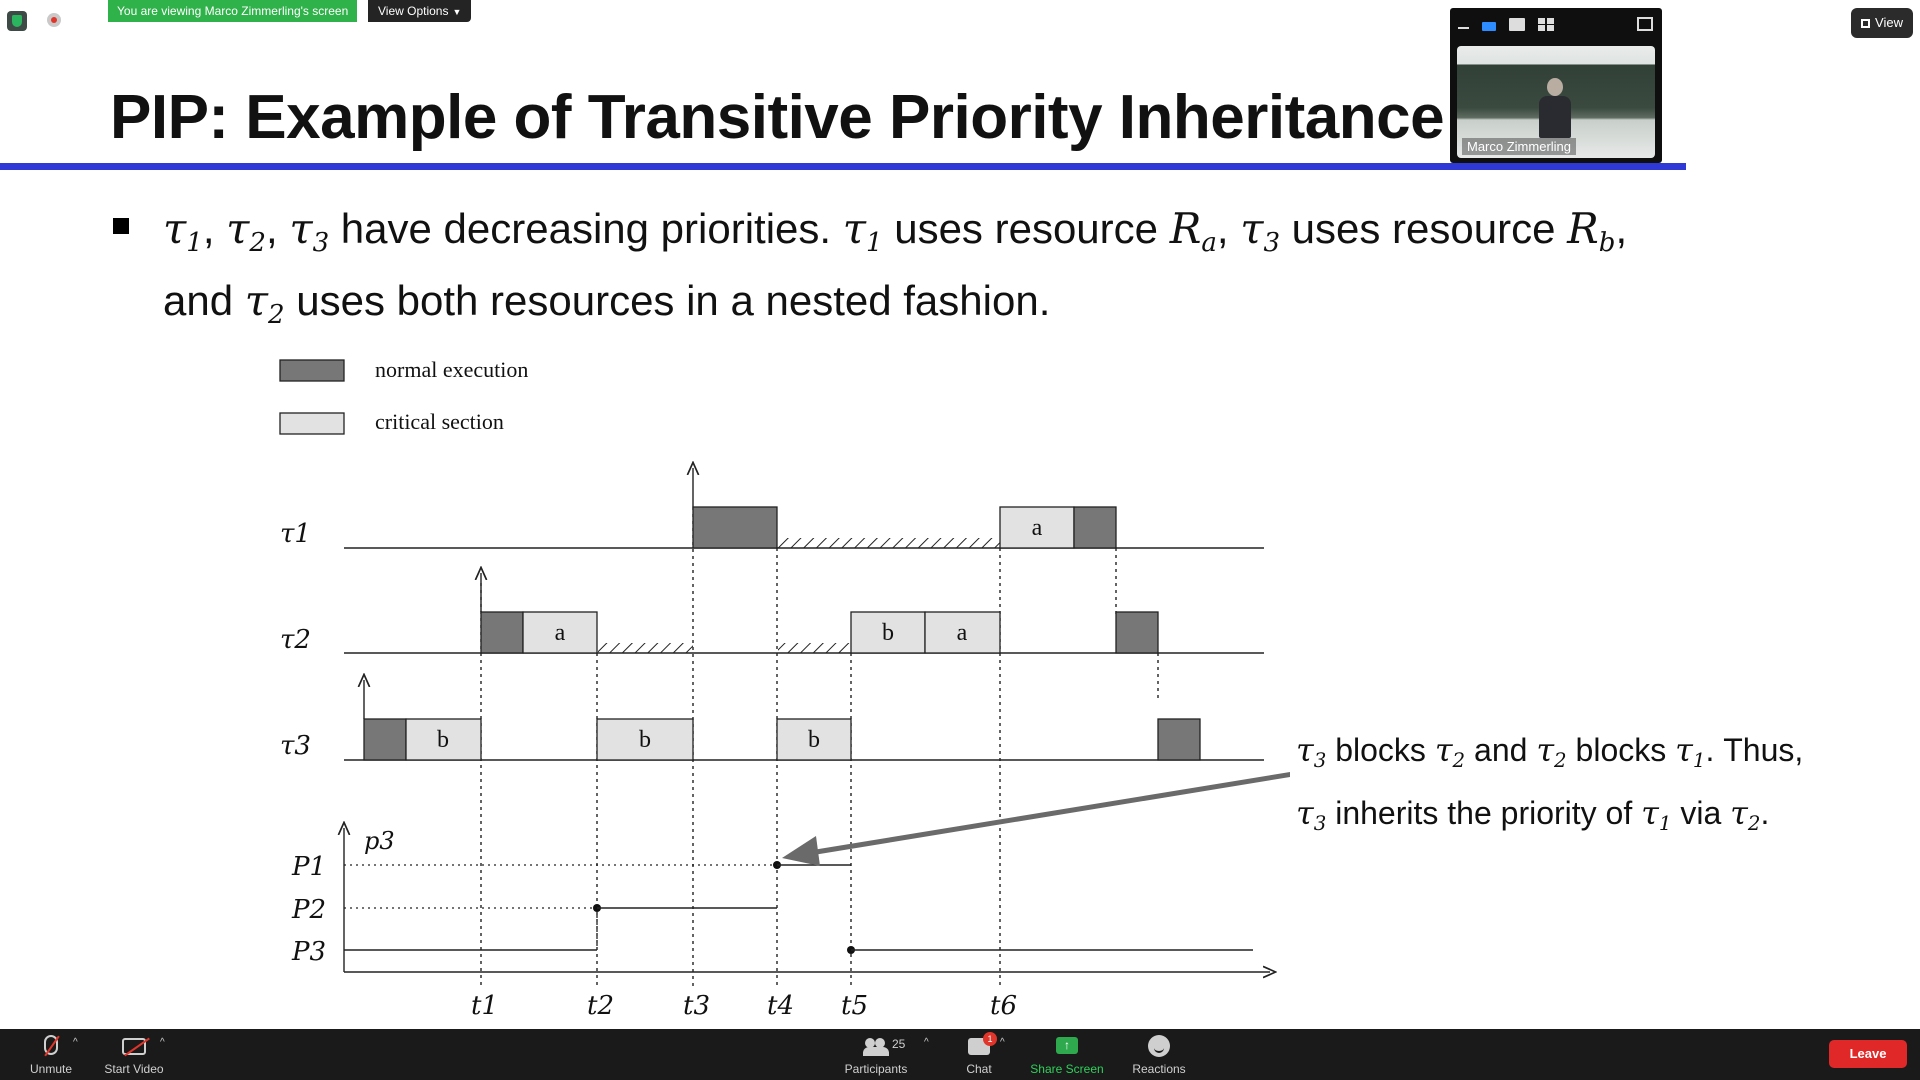  I want to click on time-label-t2: t2, so click(600, 1006).